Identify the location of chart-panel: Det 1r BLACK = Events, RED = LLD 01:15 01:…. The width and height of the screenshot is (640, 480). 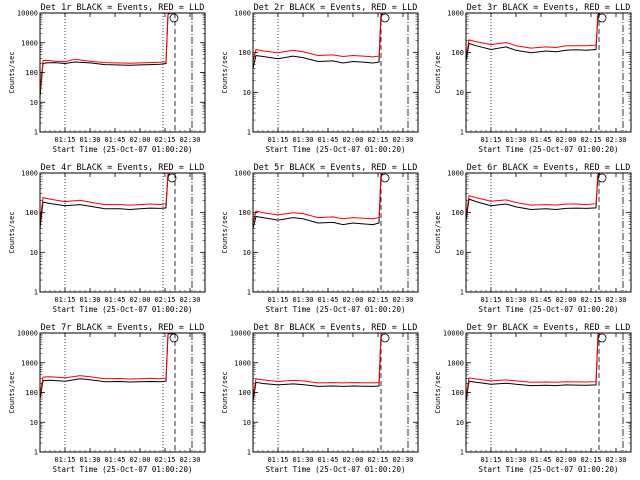
(106, 80).